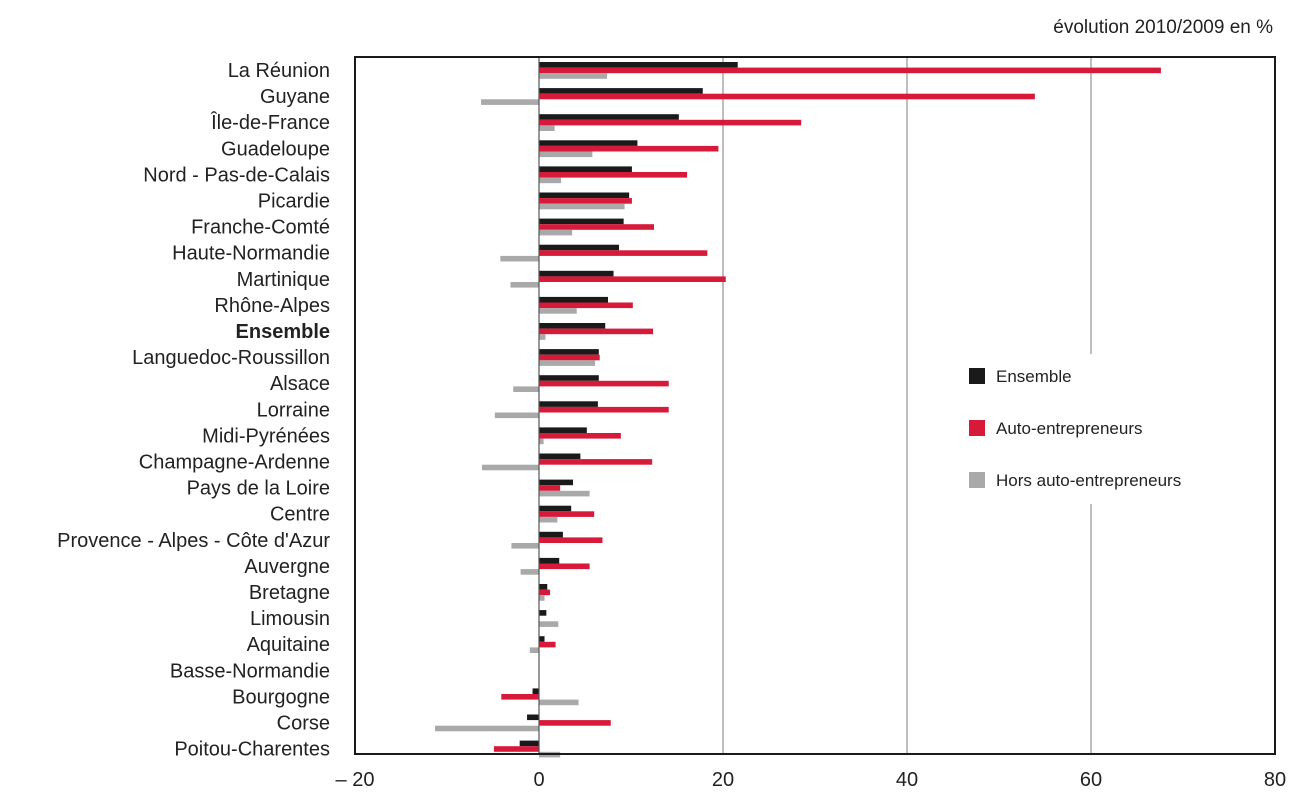 This screenshot has height=796, width=1293. I want to click on category-label: Corse, so click(303, 724).